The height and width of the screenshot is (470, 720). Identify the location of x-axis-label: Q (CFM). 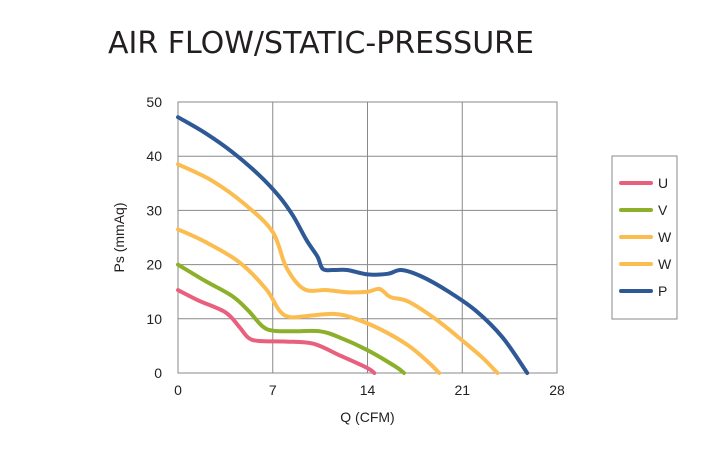
(367, 417).